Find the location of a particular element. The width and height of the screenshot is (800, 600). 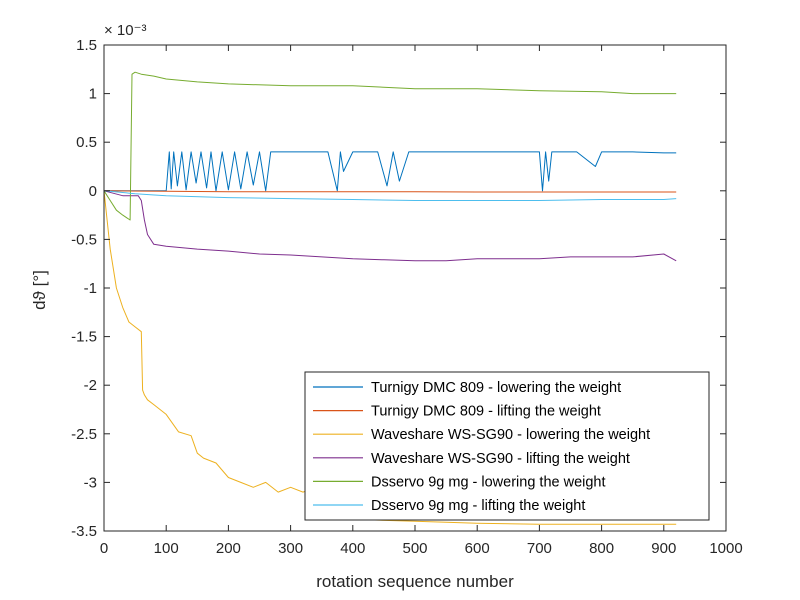

y-exponent-label: × 10⁻³ is located at coordinates (125, 30).